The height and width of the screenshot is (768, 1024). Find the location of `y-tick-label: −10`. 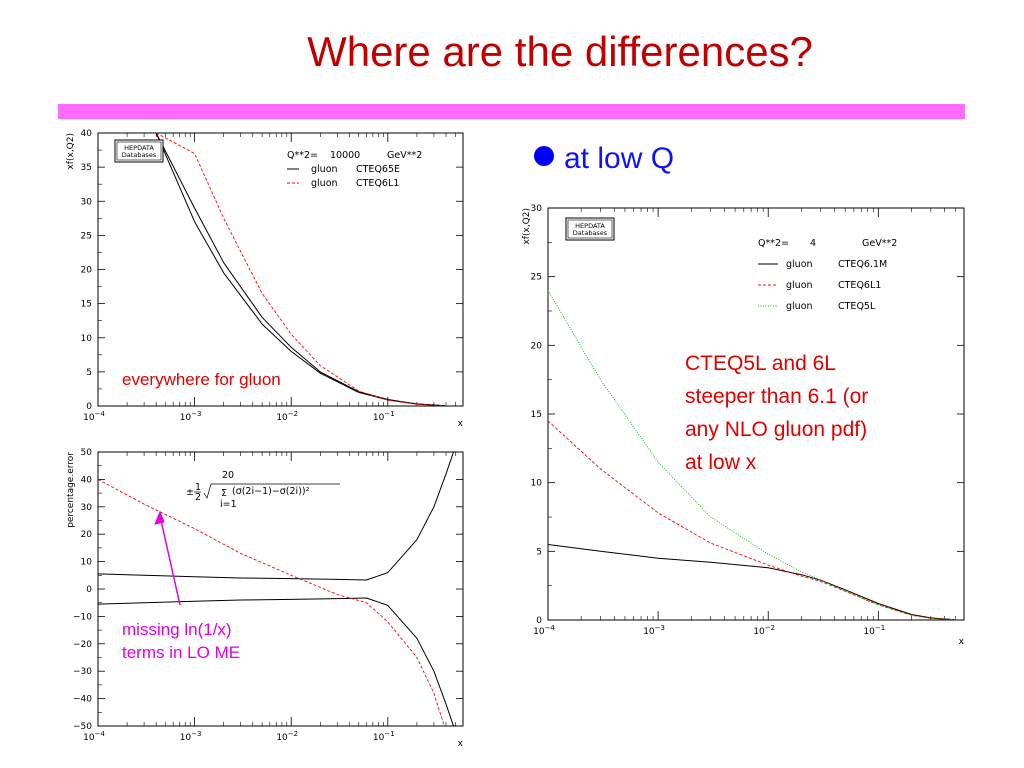

y-tick-label: −10 is located at coordinates (82, 617).